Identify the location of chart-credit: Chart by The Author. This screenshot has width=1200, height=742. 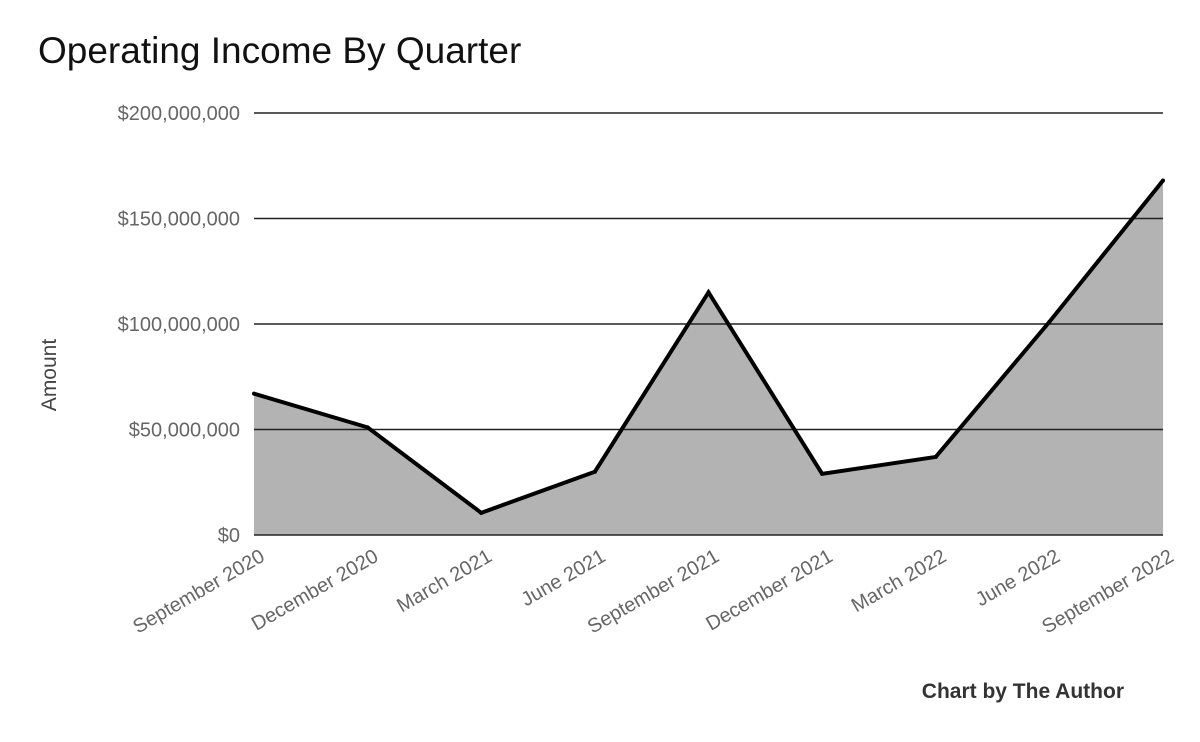
(1022, 691).